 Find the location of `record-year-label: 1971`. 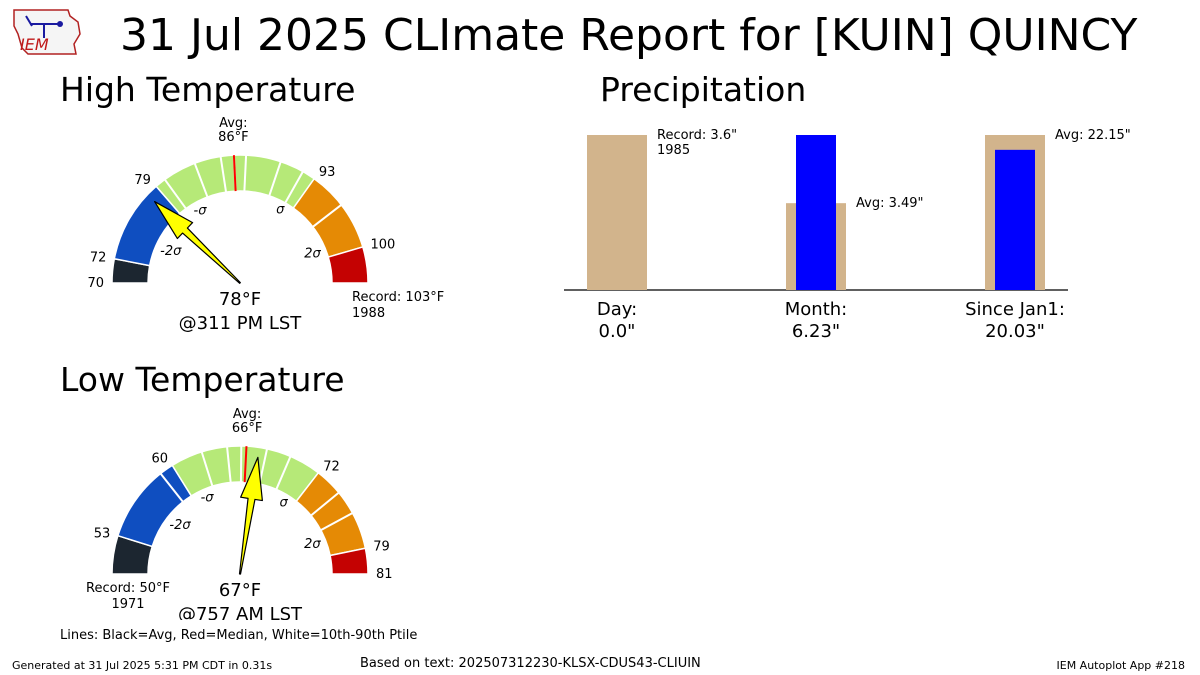

record-year-label: 1971 is located at coordinates (127, 604).